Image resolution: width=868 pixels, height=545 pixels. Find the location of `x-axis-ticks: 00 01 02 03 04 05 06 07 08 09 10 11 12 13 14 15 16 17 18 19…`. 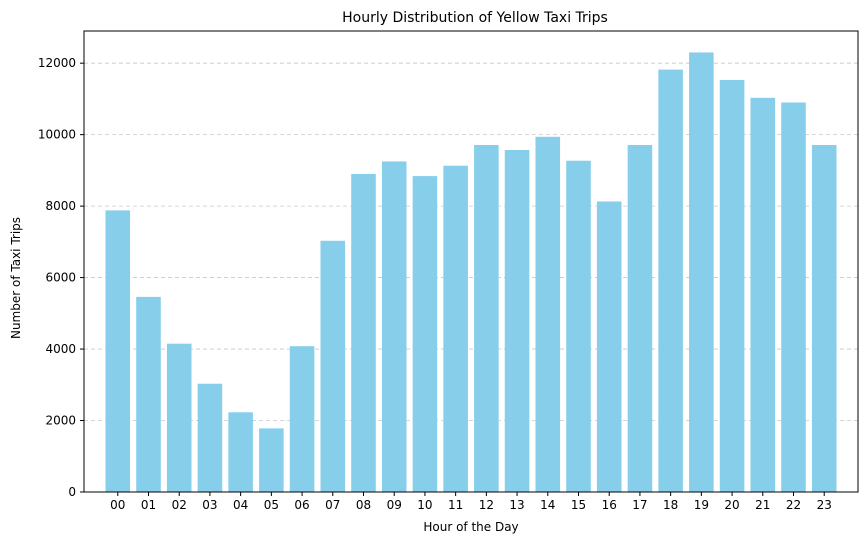

x-axis-ticks: 00 01 02 03 04 05 06 07 08 09 10 11 12 13 14 15 16 17 18 19… is located at coordinates (471, 502).